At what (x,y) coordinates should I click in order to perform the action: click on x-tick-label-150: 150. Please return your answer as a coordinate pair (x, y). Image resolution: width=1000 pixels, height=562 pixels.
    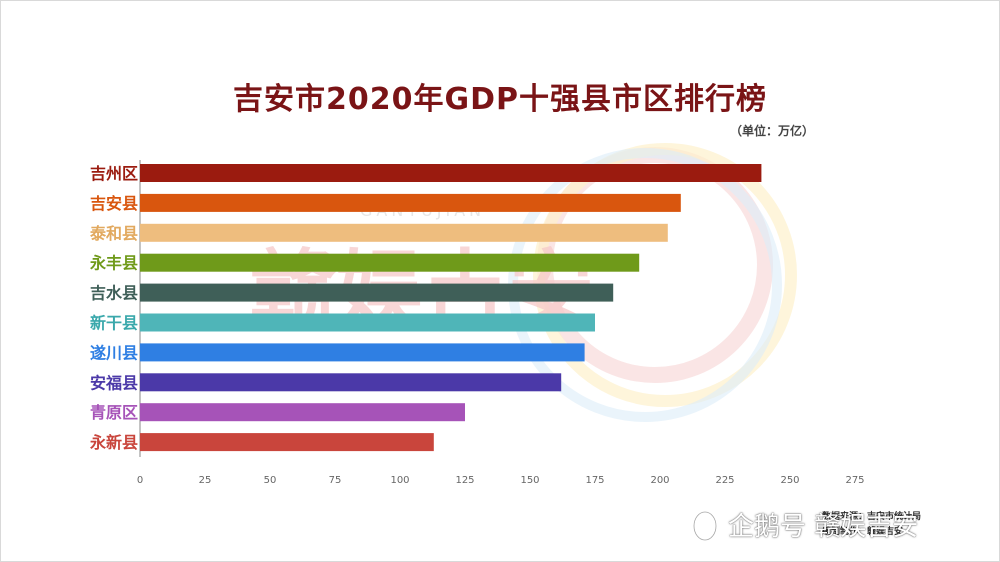
    Looking at the image, I should click on (529, 480).